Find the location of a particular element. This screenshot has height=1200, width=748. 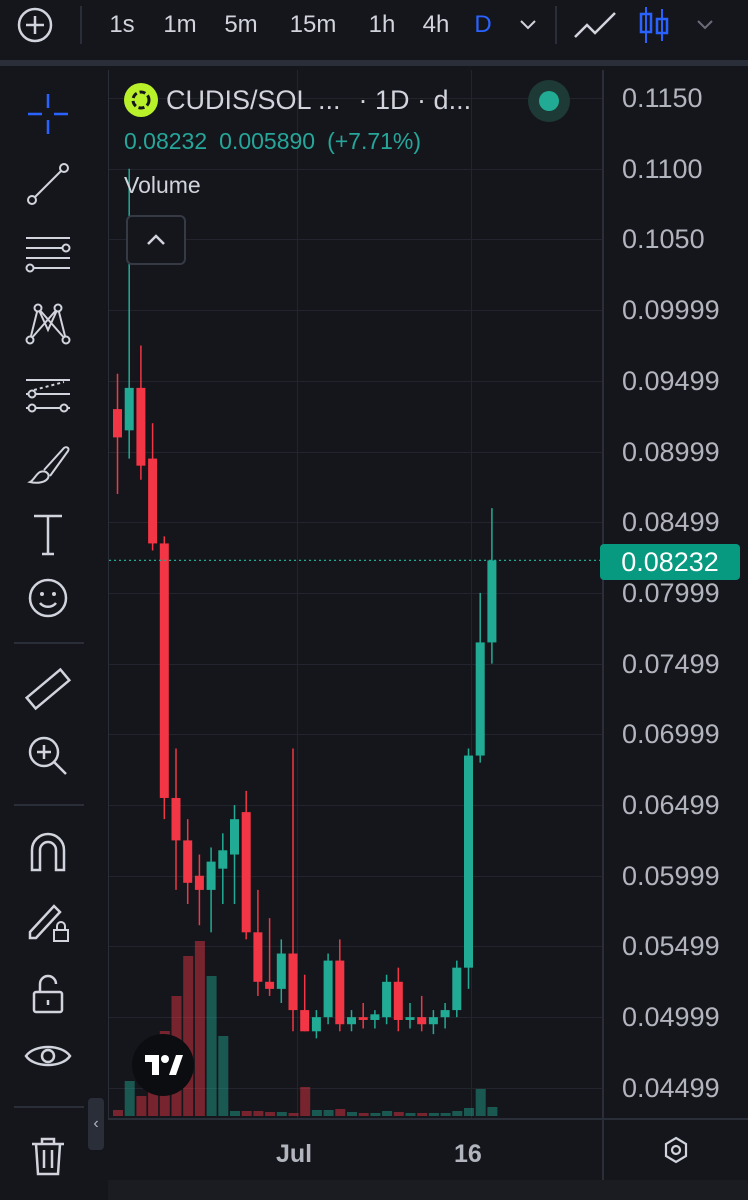

interval-15m: 15m is located at coordinates (313, 24).